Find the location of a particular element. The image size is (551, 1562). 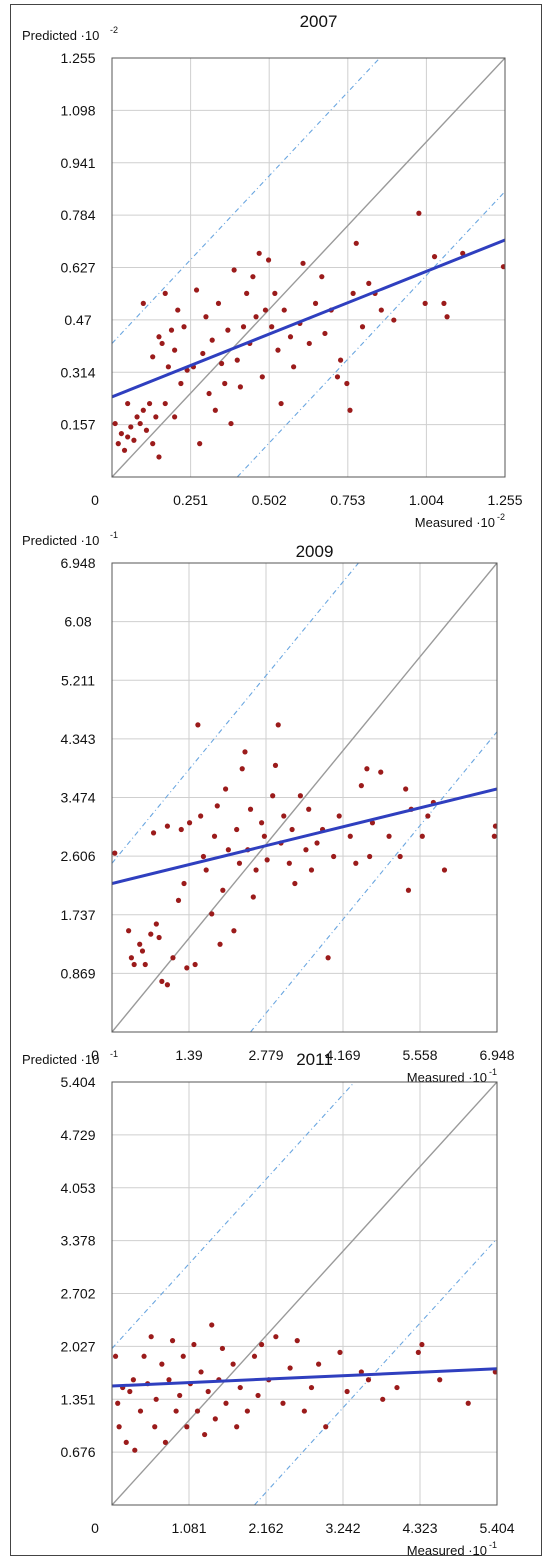

y-tick-label: 1.737 is located at coordinates (77, 915).